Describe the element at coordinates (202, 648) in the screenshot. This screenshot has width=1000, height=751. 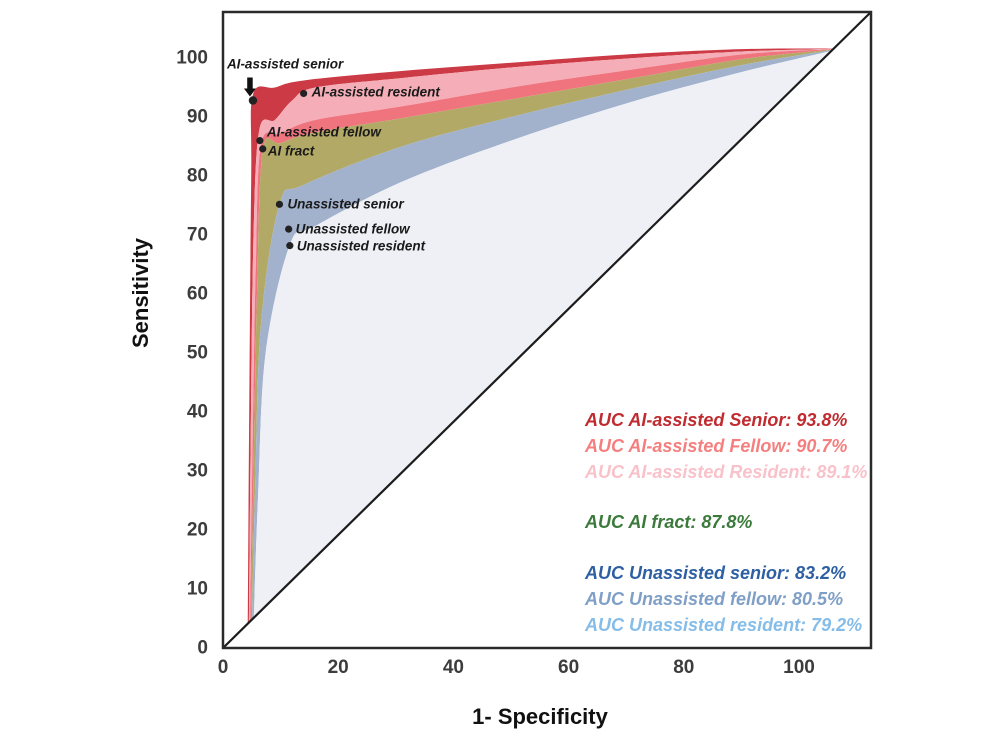
I see `y-tick-label: 0` at that location.